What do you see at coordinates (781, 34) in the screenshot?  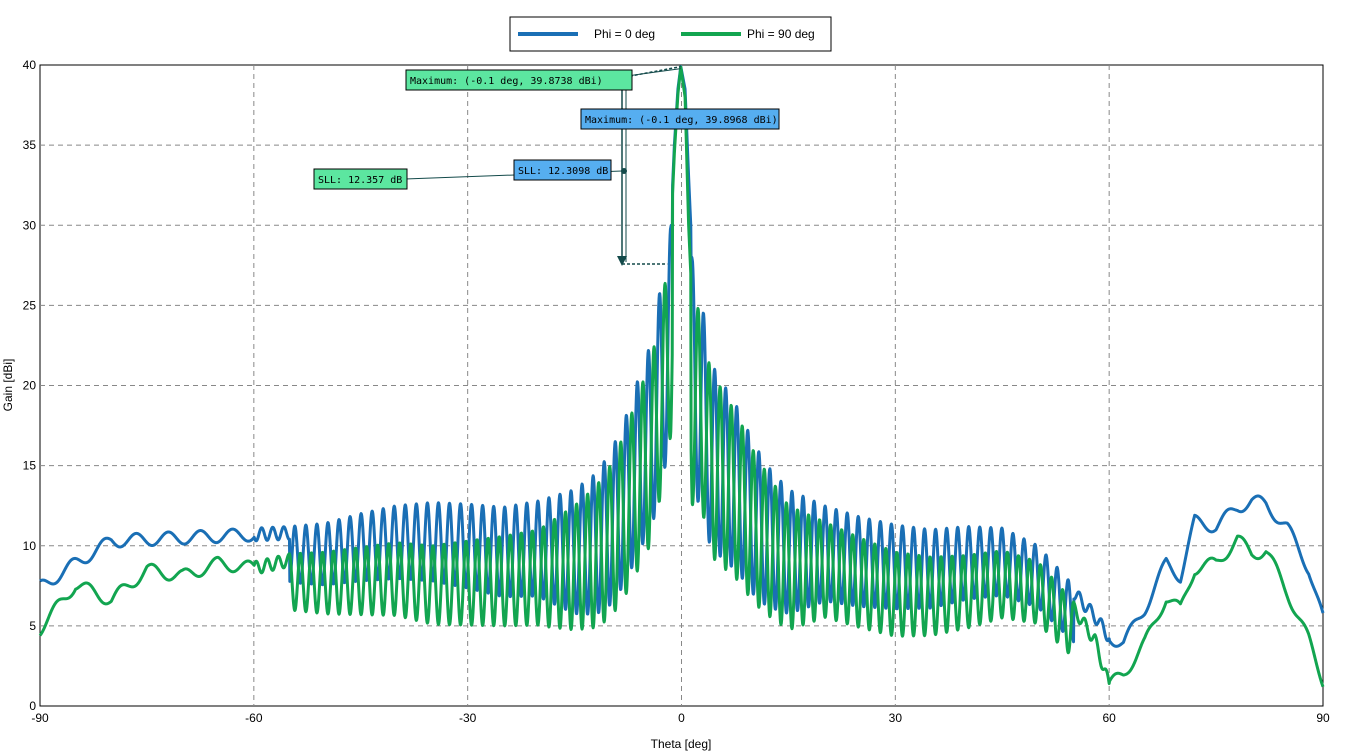 I see `legend-label-phi-90: Phi = 90 deg` at bounding box center [781, 34].